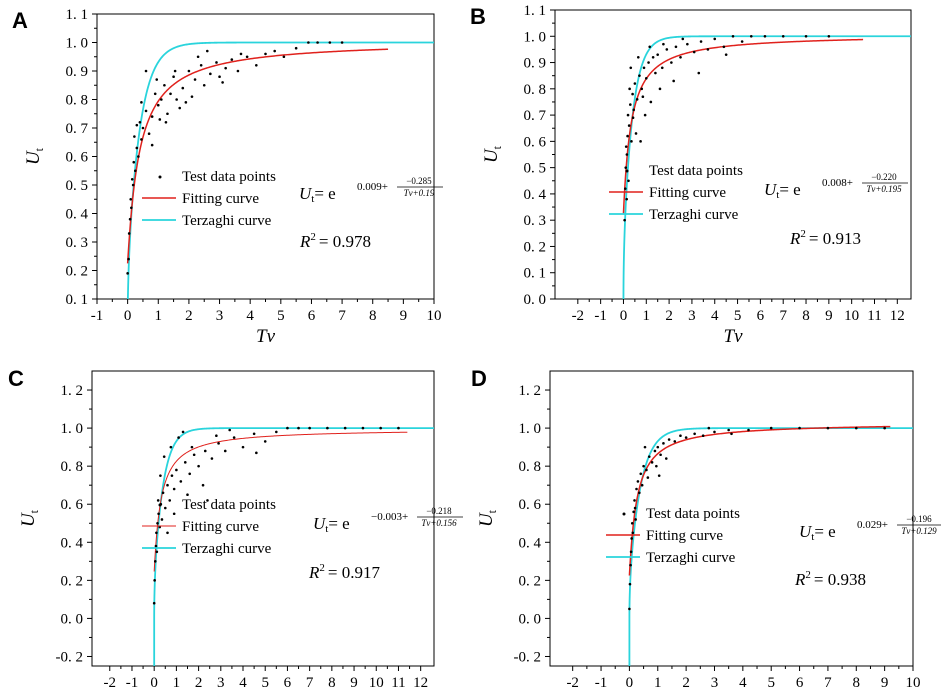  I want to click on x-tick-label: -2, so click(110, 681).